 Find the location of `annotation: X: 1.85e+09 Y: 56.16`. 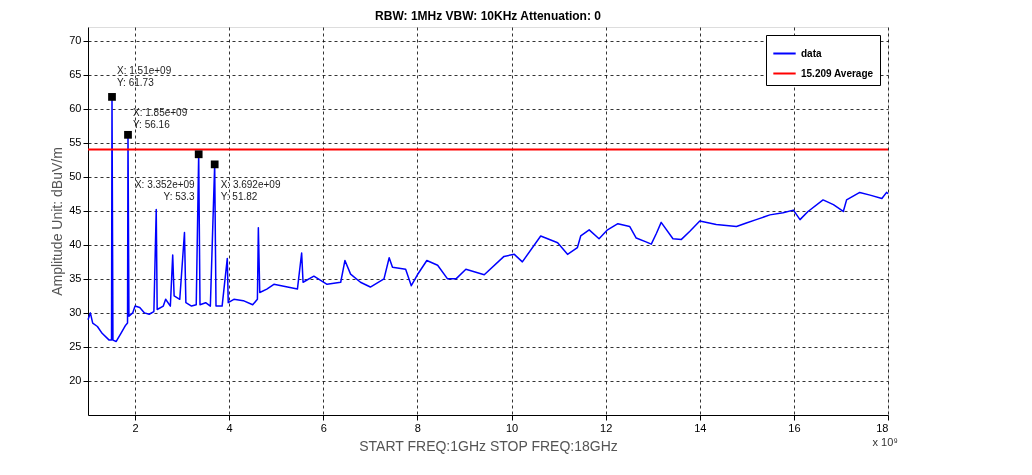

annotation: X: 1.85e+09 Y: 56.16 is located at coordinates (160, 118).